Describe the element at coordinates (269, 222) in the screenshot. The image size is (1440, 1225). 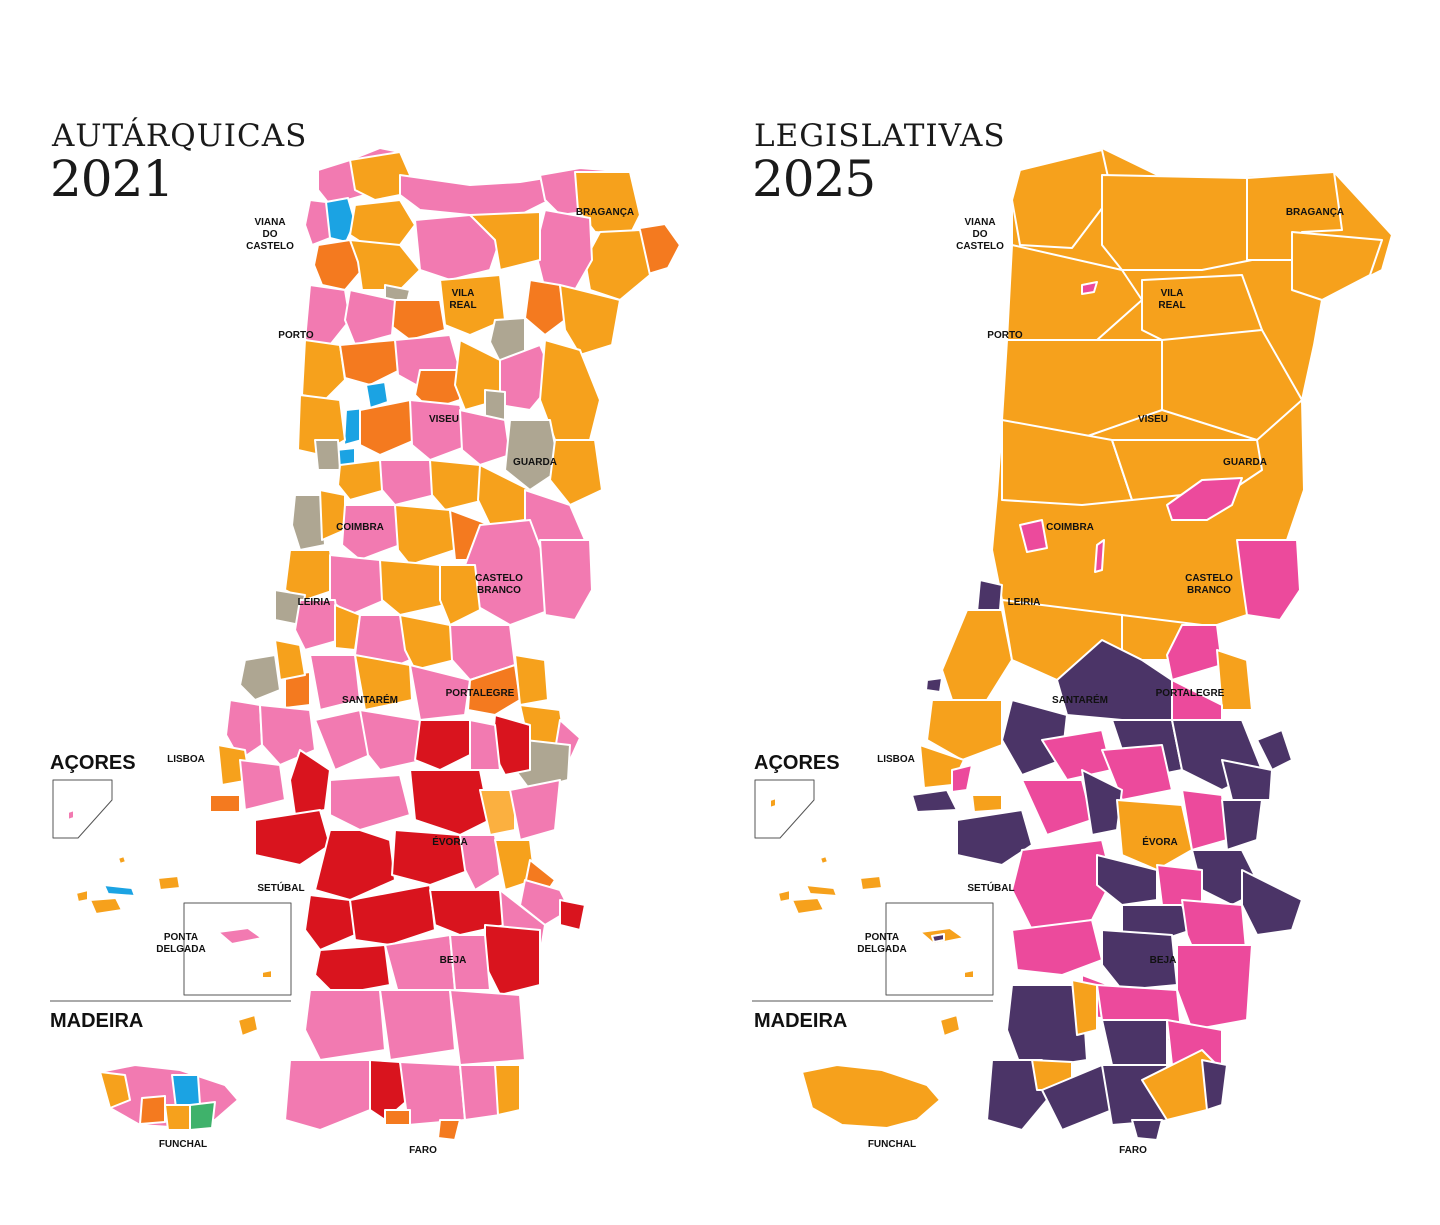
I see `label-viana: VIANA` at that location.